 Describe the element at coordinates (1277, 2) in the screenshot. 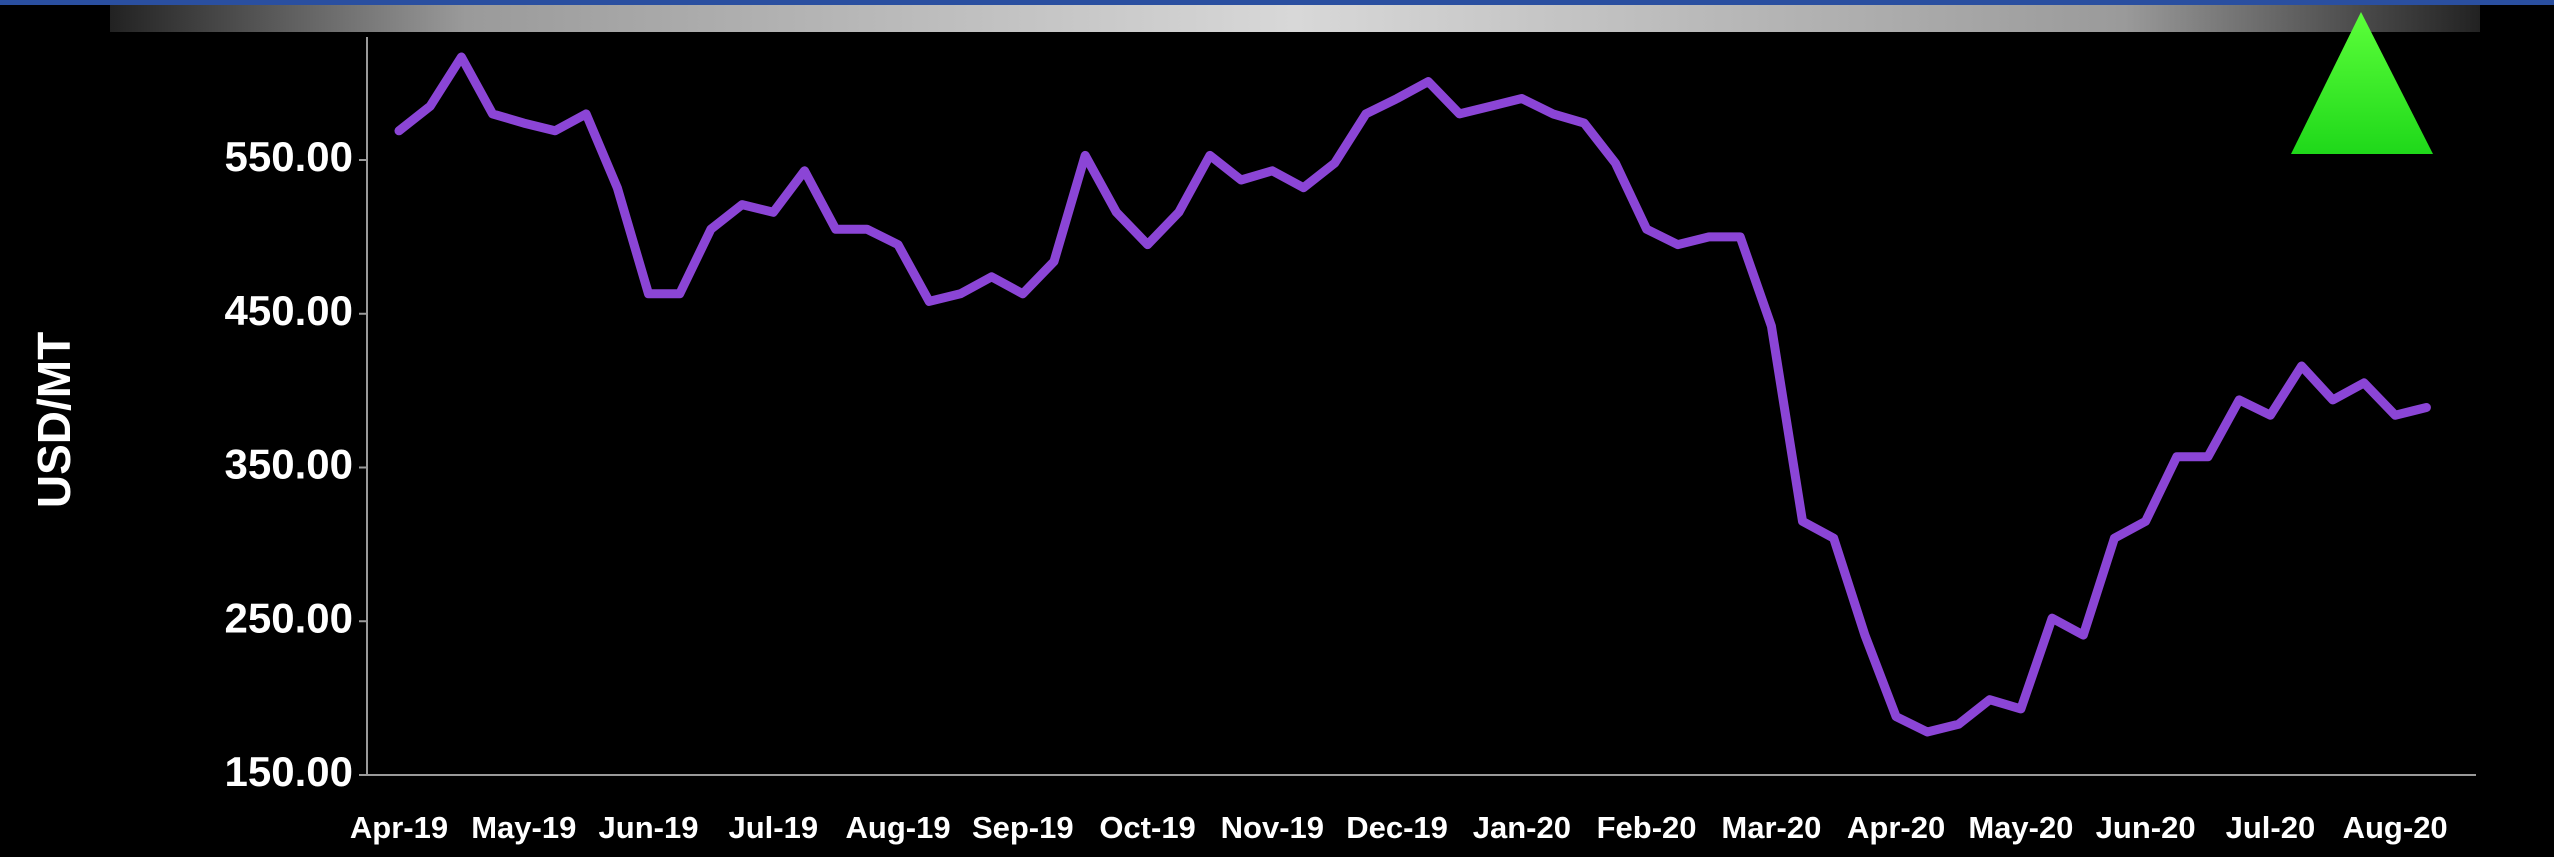

I see `top-border` at that location.